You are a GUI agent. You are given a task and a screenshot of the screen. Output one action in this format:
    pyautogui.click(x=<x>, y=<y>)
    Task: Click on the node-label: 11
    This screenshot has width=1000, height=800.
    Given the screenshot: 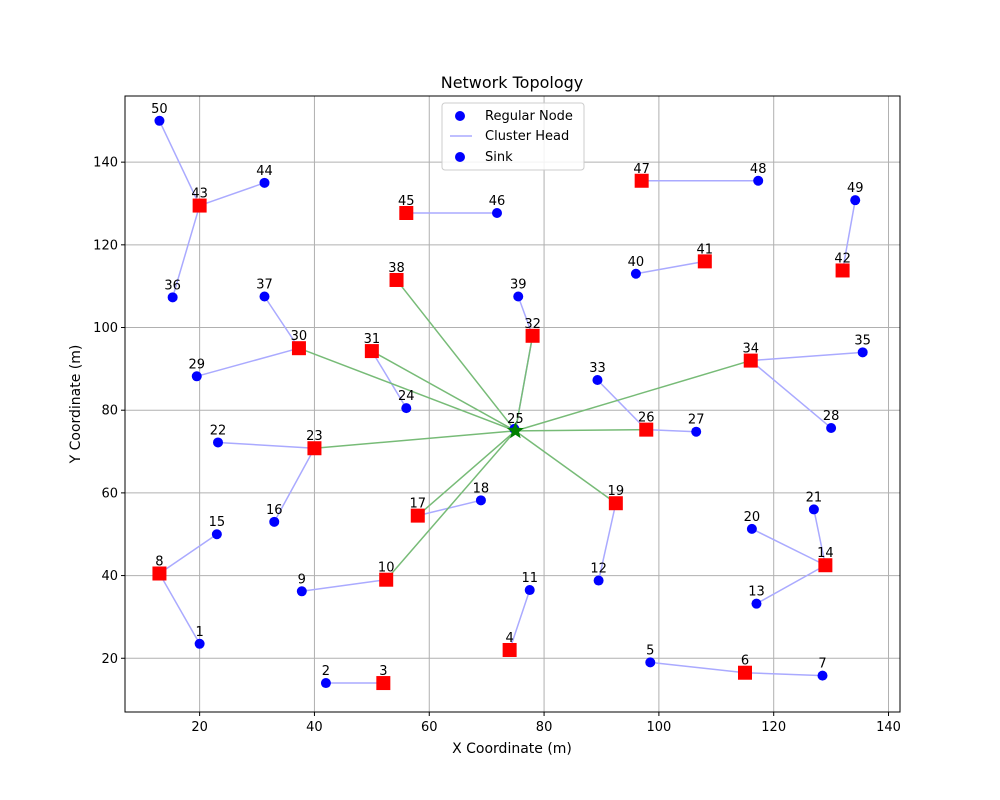 What is the action you would take?
    pyautogui.click(x=529, y=578)
    